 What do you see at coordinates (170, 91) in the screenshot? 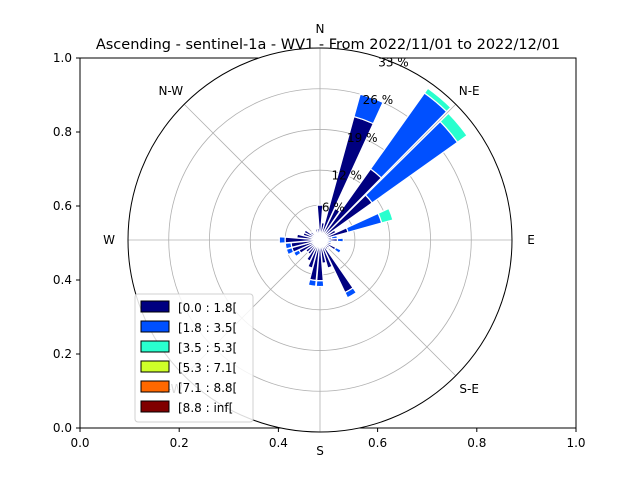
I see `direction-label: N-W` at bounding box center [170, 91].